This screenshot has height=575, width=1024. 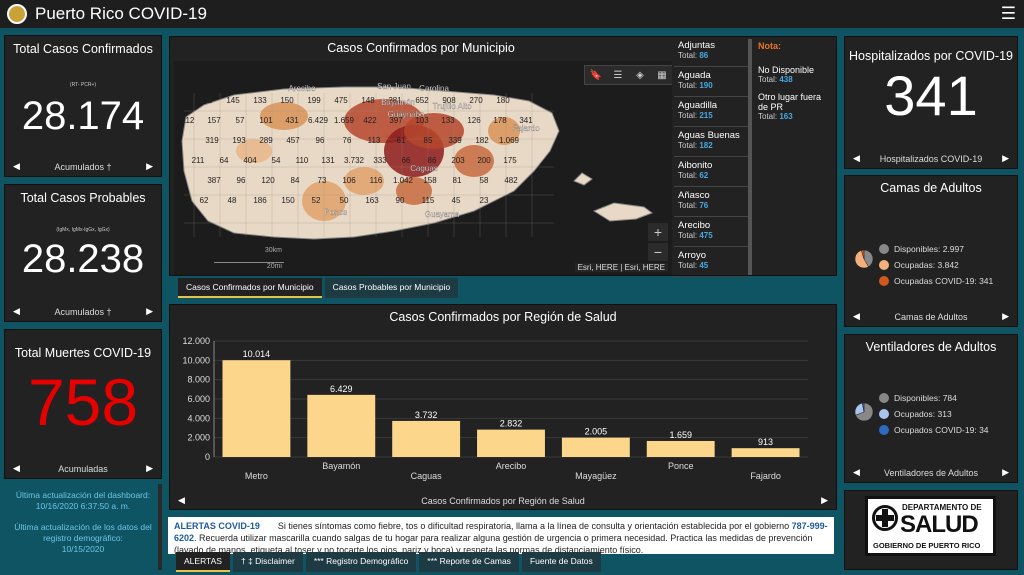 I want to click on municipio-list-scrollbar, so click(x=750, y=157).